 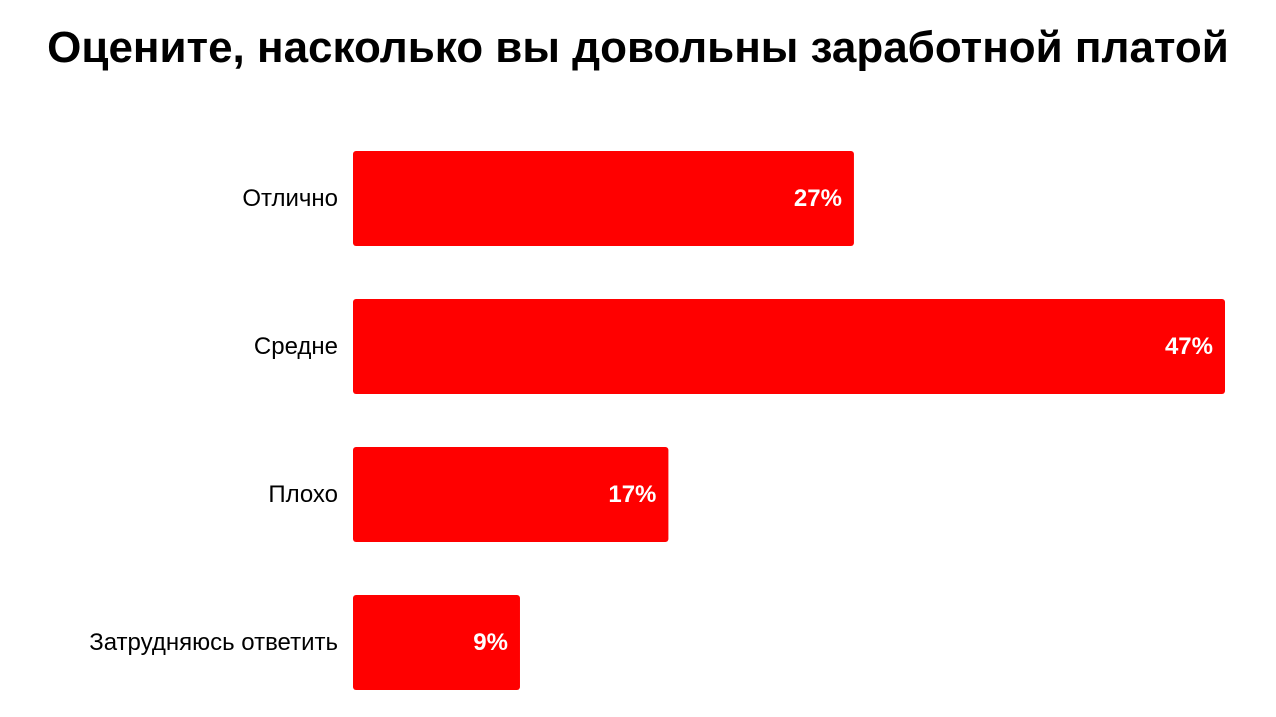 I want to click on value-label-2: 47%, so click(x=1189, y=346).